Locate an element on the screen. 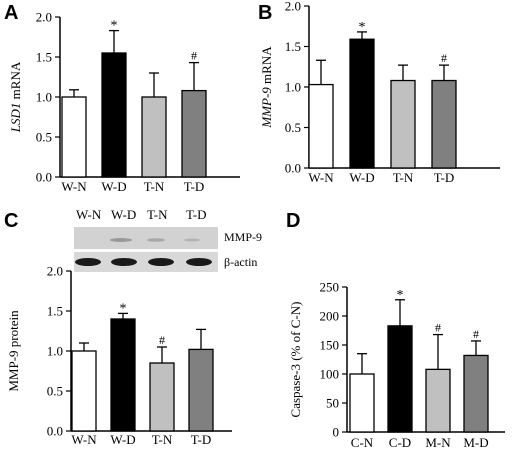 The height and width of the screenshot is (457, 520). y-tick-label: 250 is located at coordinates (330, 287).